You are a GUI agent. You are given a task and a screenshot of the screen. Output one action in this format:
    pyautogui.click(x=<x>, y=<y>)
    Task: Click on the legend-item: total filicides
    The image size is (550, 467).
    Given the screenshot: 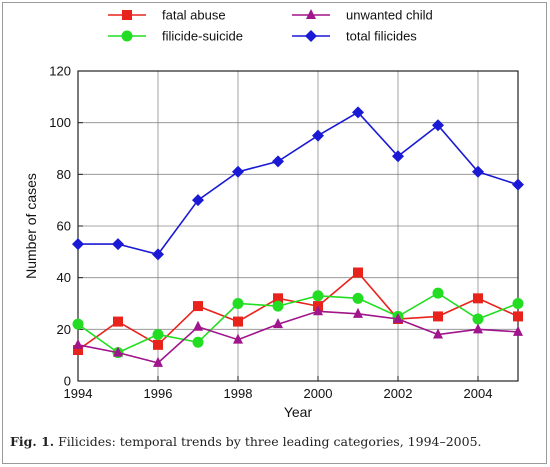 What is the action you would take?
    pyautogui.click(x=354, y=36)
    